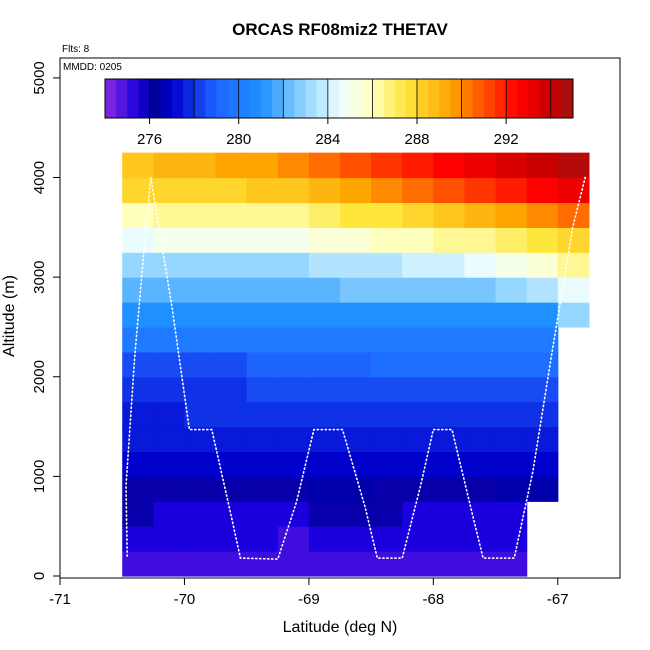 The image size is (650, 650). I want to click on date-annotation: MMDD: 0205, so click(92, 67).